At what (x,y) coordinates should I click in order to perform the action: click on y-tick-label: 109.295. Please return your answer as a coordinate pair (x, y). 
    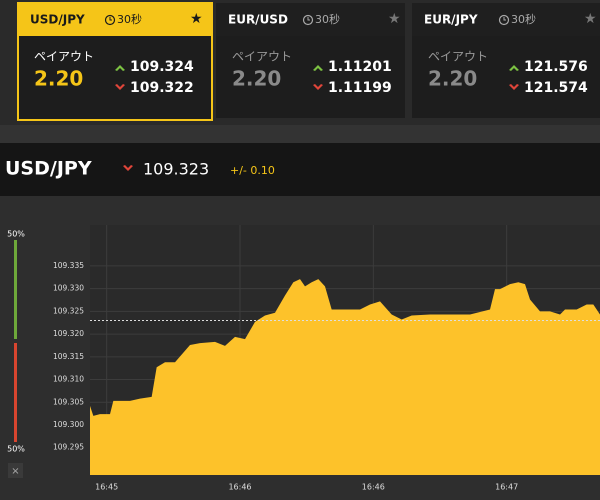
    Looking at the image, I should click on (68, 447).